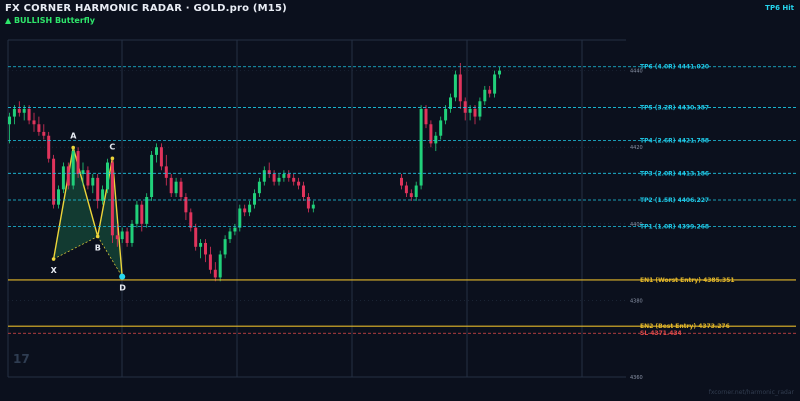 Image resolution: width=800 pixels, height=401 pixels. What do you see at coordinates (674, 107) in the screenshot?
I see `tp5-level-label: TP5 (3.2R) 4430.387` at bounding box center [674, 107].